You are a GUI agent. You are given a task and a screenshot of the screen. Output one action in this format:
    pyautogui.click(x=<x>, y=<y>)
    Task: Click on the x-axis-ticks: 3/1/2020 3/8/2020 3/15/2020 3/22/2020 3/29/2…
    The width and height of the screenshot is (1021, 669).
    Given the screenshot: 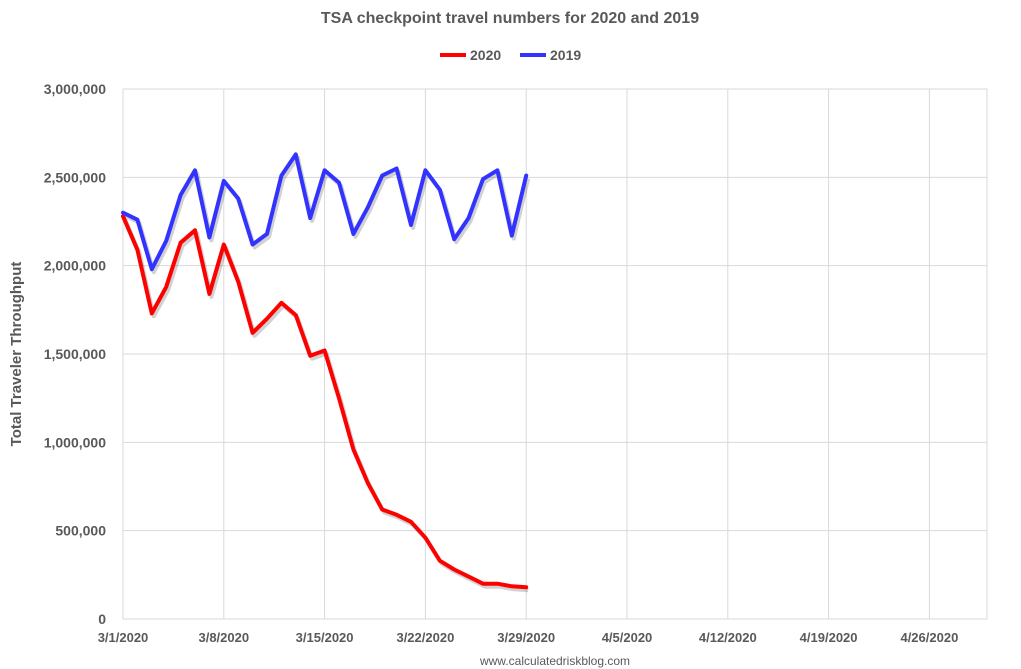 What is the action you would take?
    pyautogui.click(x=528, y=637)
    